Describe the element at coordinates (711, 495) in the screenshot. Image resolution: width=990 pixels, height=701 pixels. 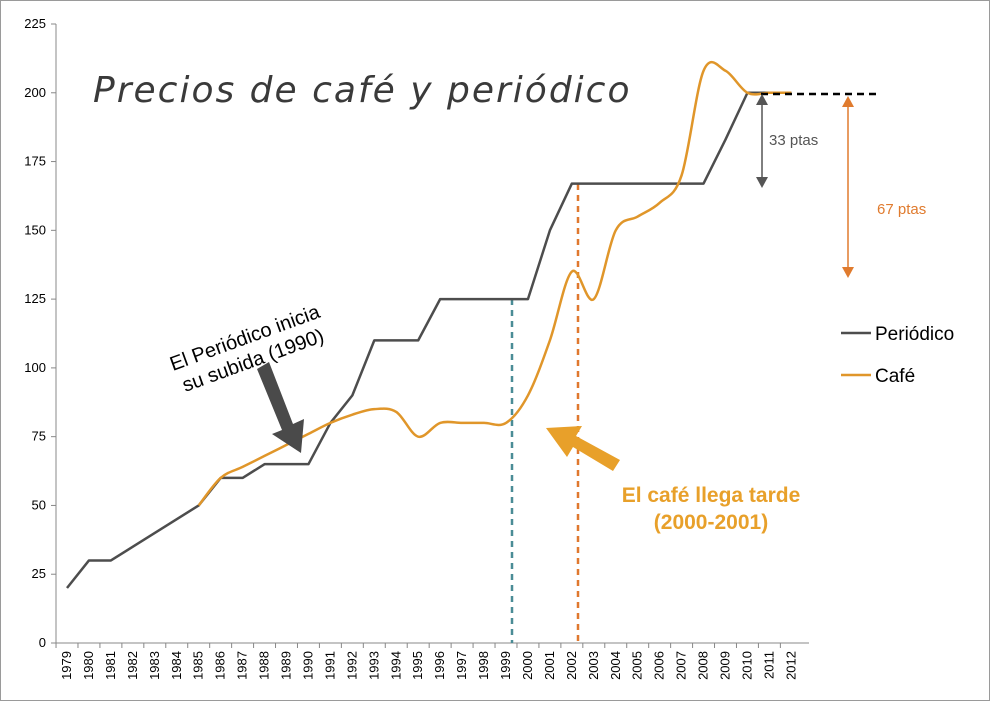
I see `cafe-note-line-1: El café llega tarde` at that location.